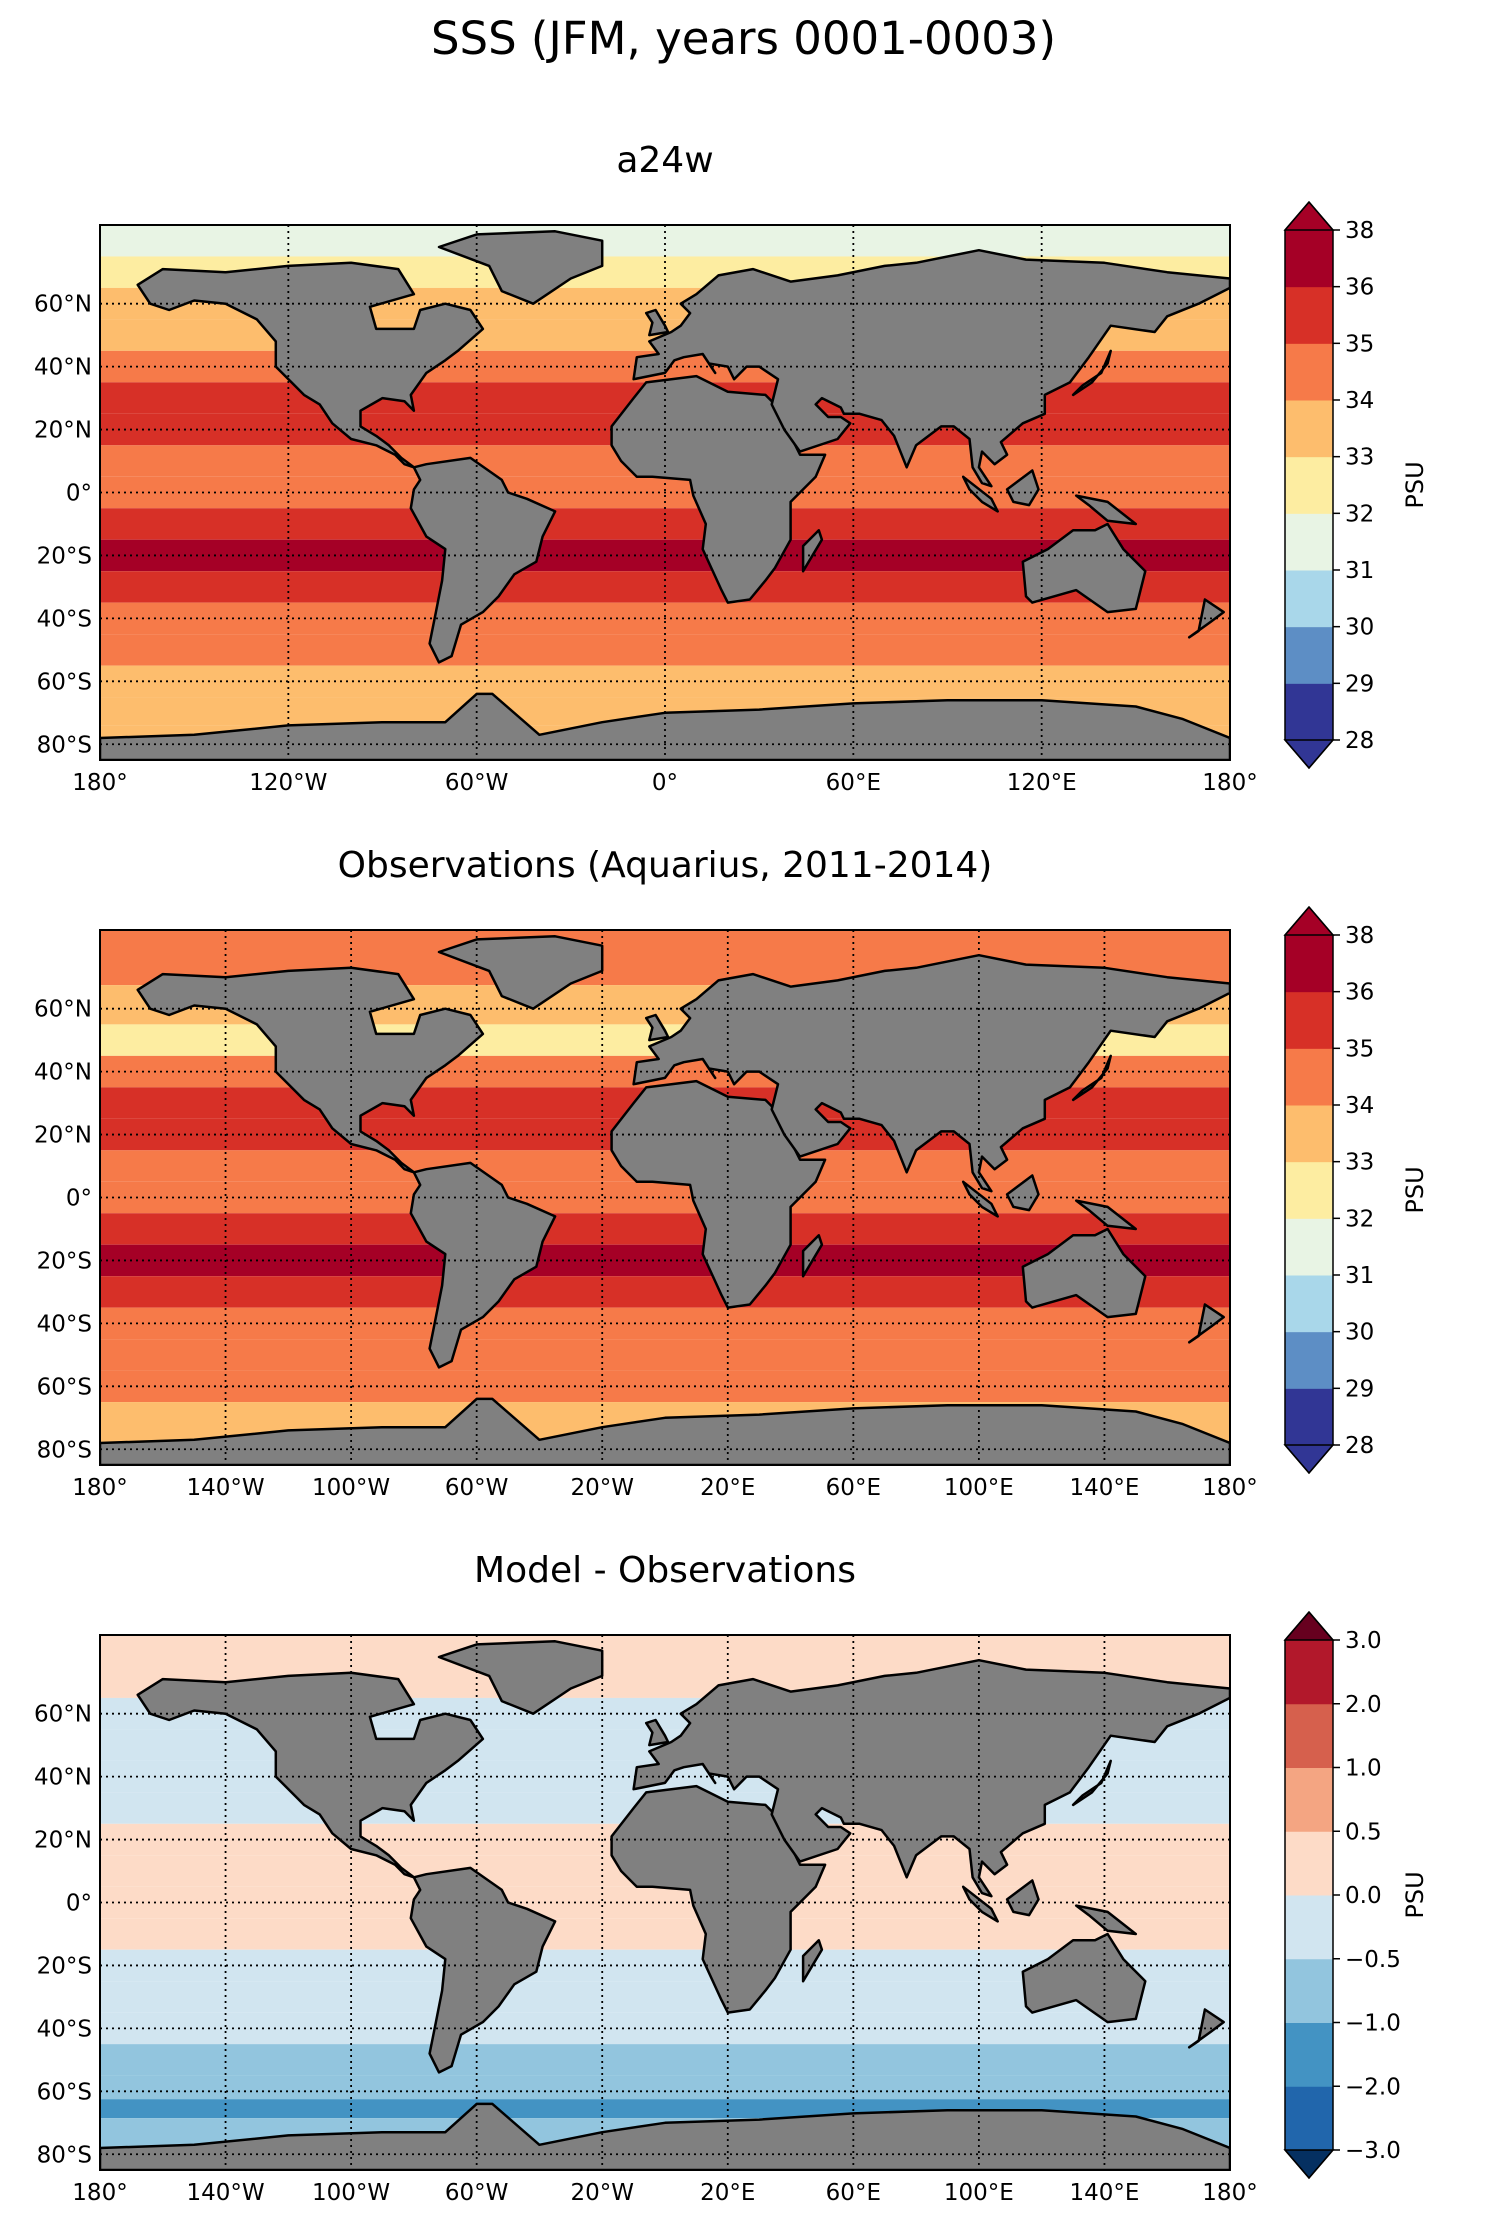 The image size is (1487, 2240). What do you see at coordinates (99, 2193) in the screenshot?
I see `x-tick-label: 180°` at bounding box center [99, 2193].